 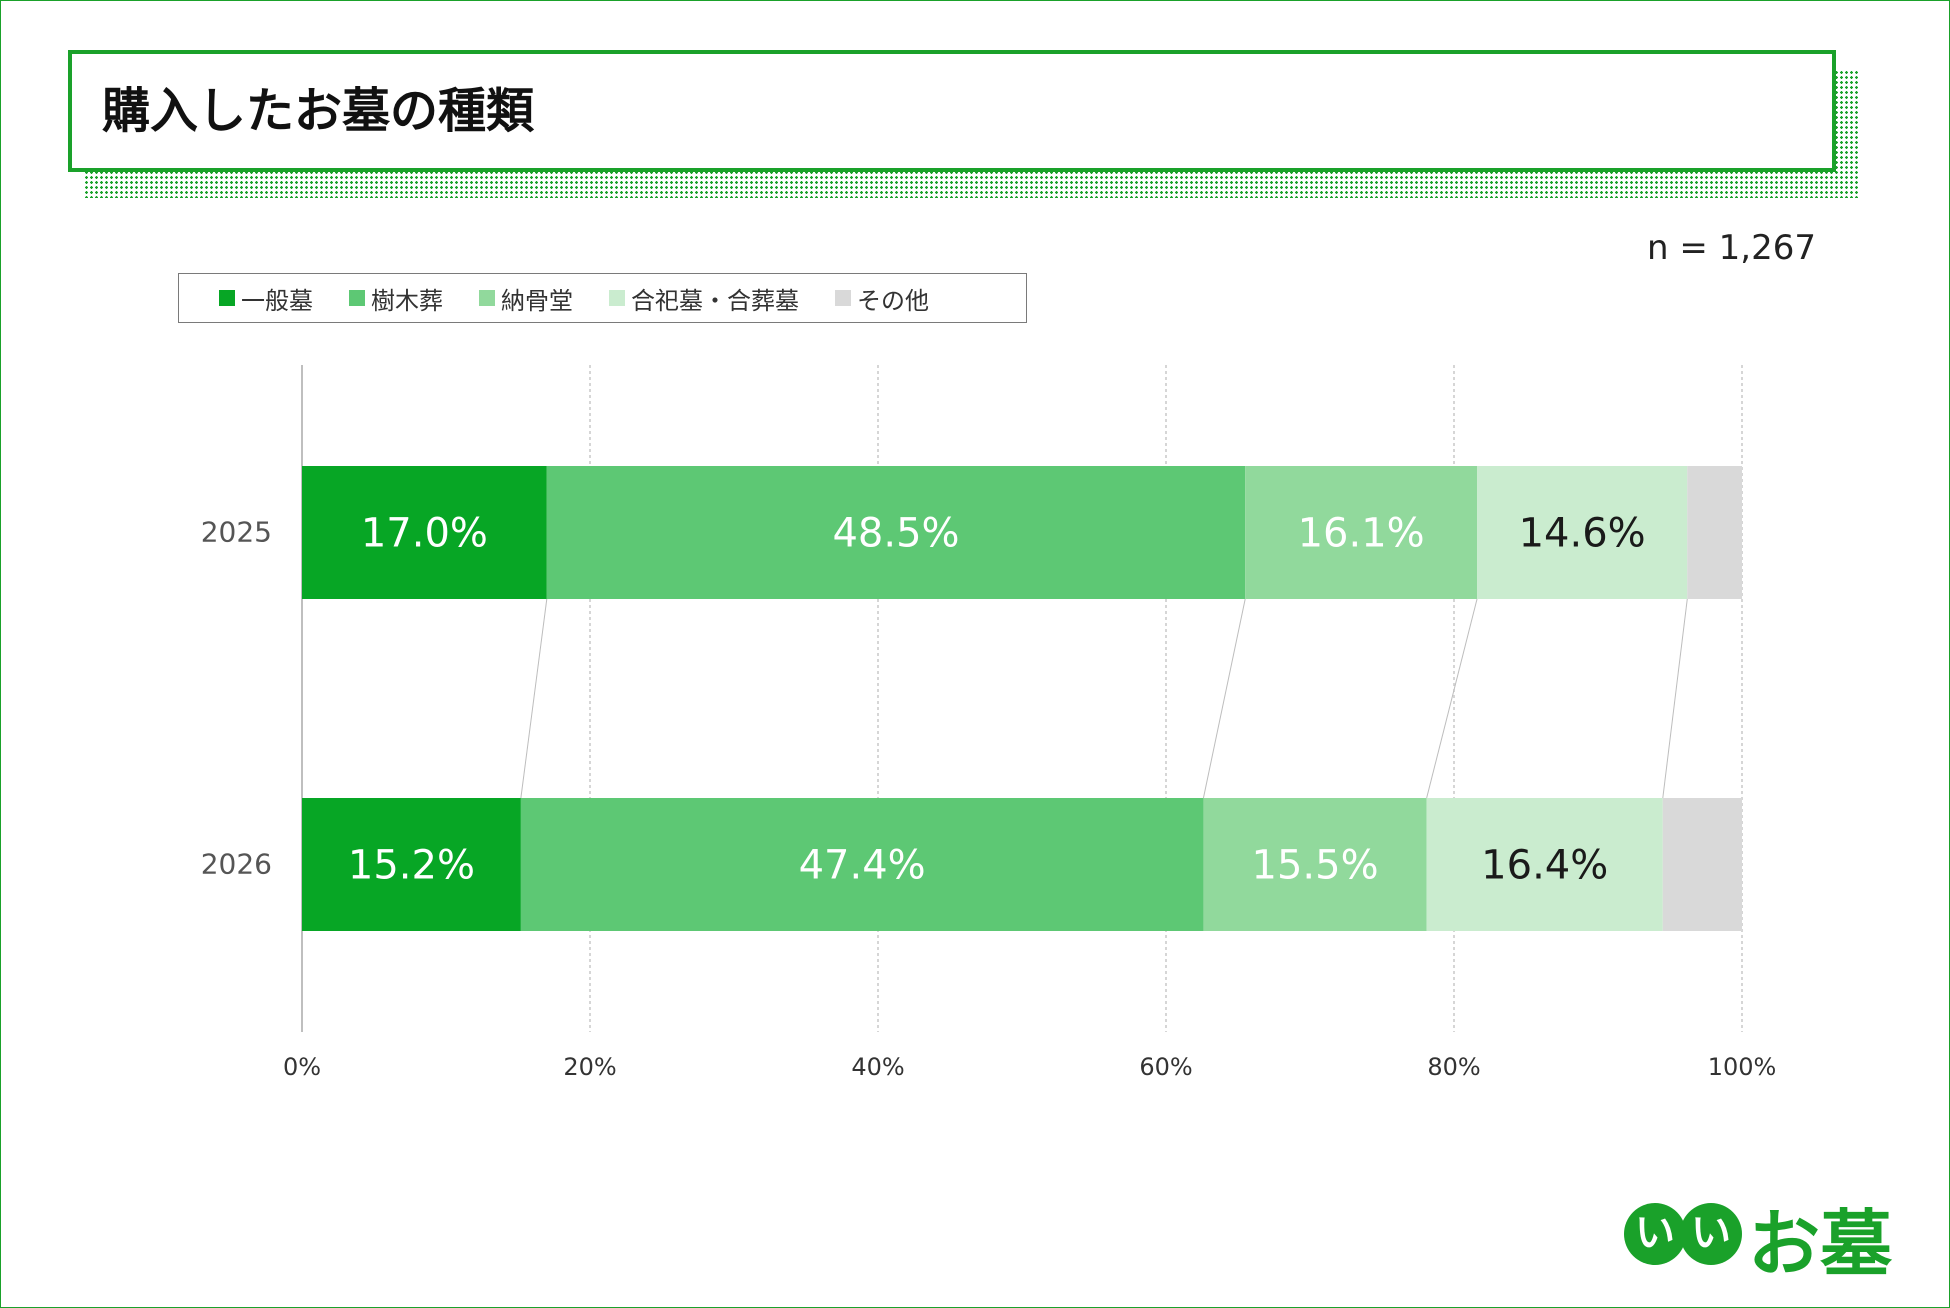 I want to click on legend-label: その他, so click(x=893, y=300).